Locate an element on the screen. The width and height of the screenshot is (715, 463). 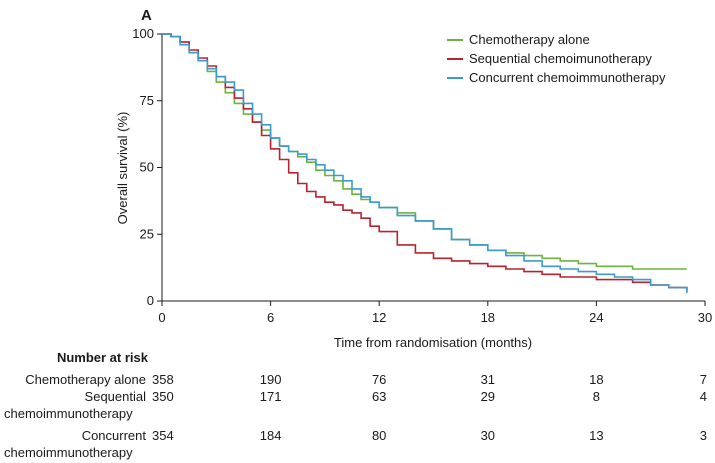
risk-row-label: Sequential is located at coordinates (116, 396).